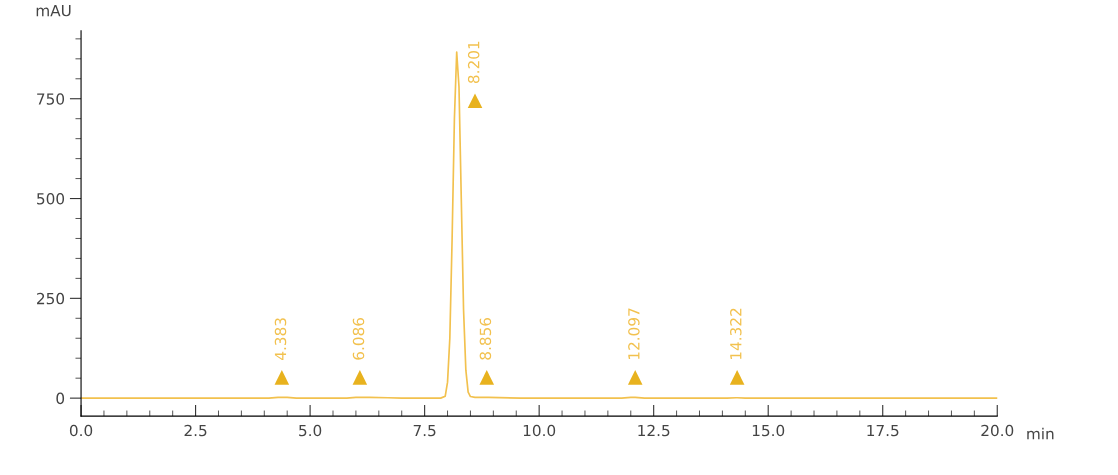 This screenshot has width=1118, height=475. What do you see at coordinates (424, 430) in the screenshot?
I see `x-tick-label: 7.5` at bounding box center [424, 430].